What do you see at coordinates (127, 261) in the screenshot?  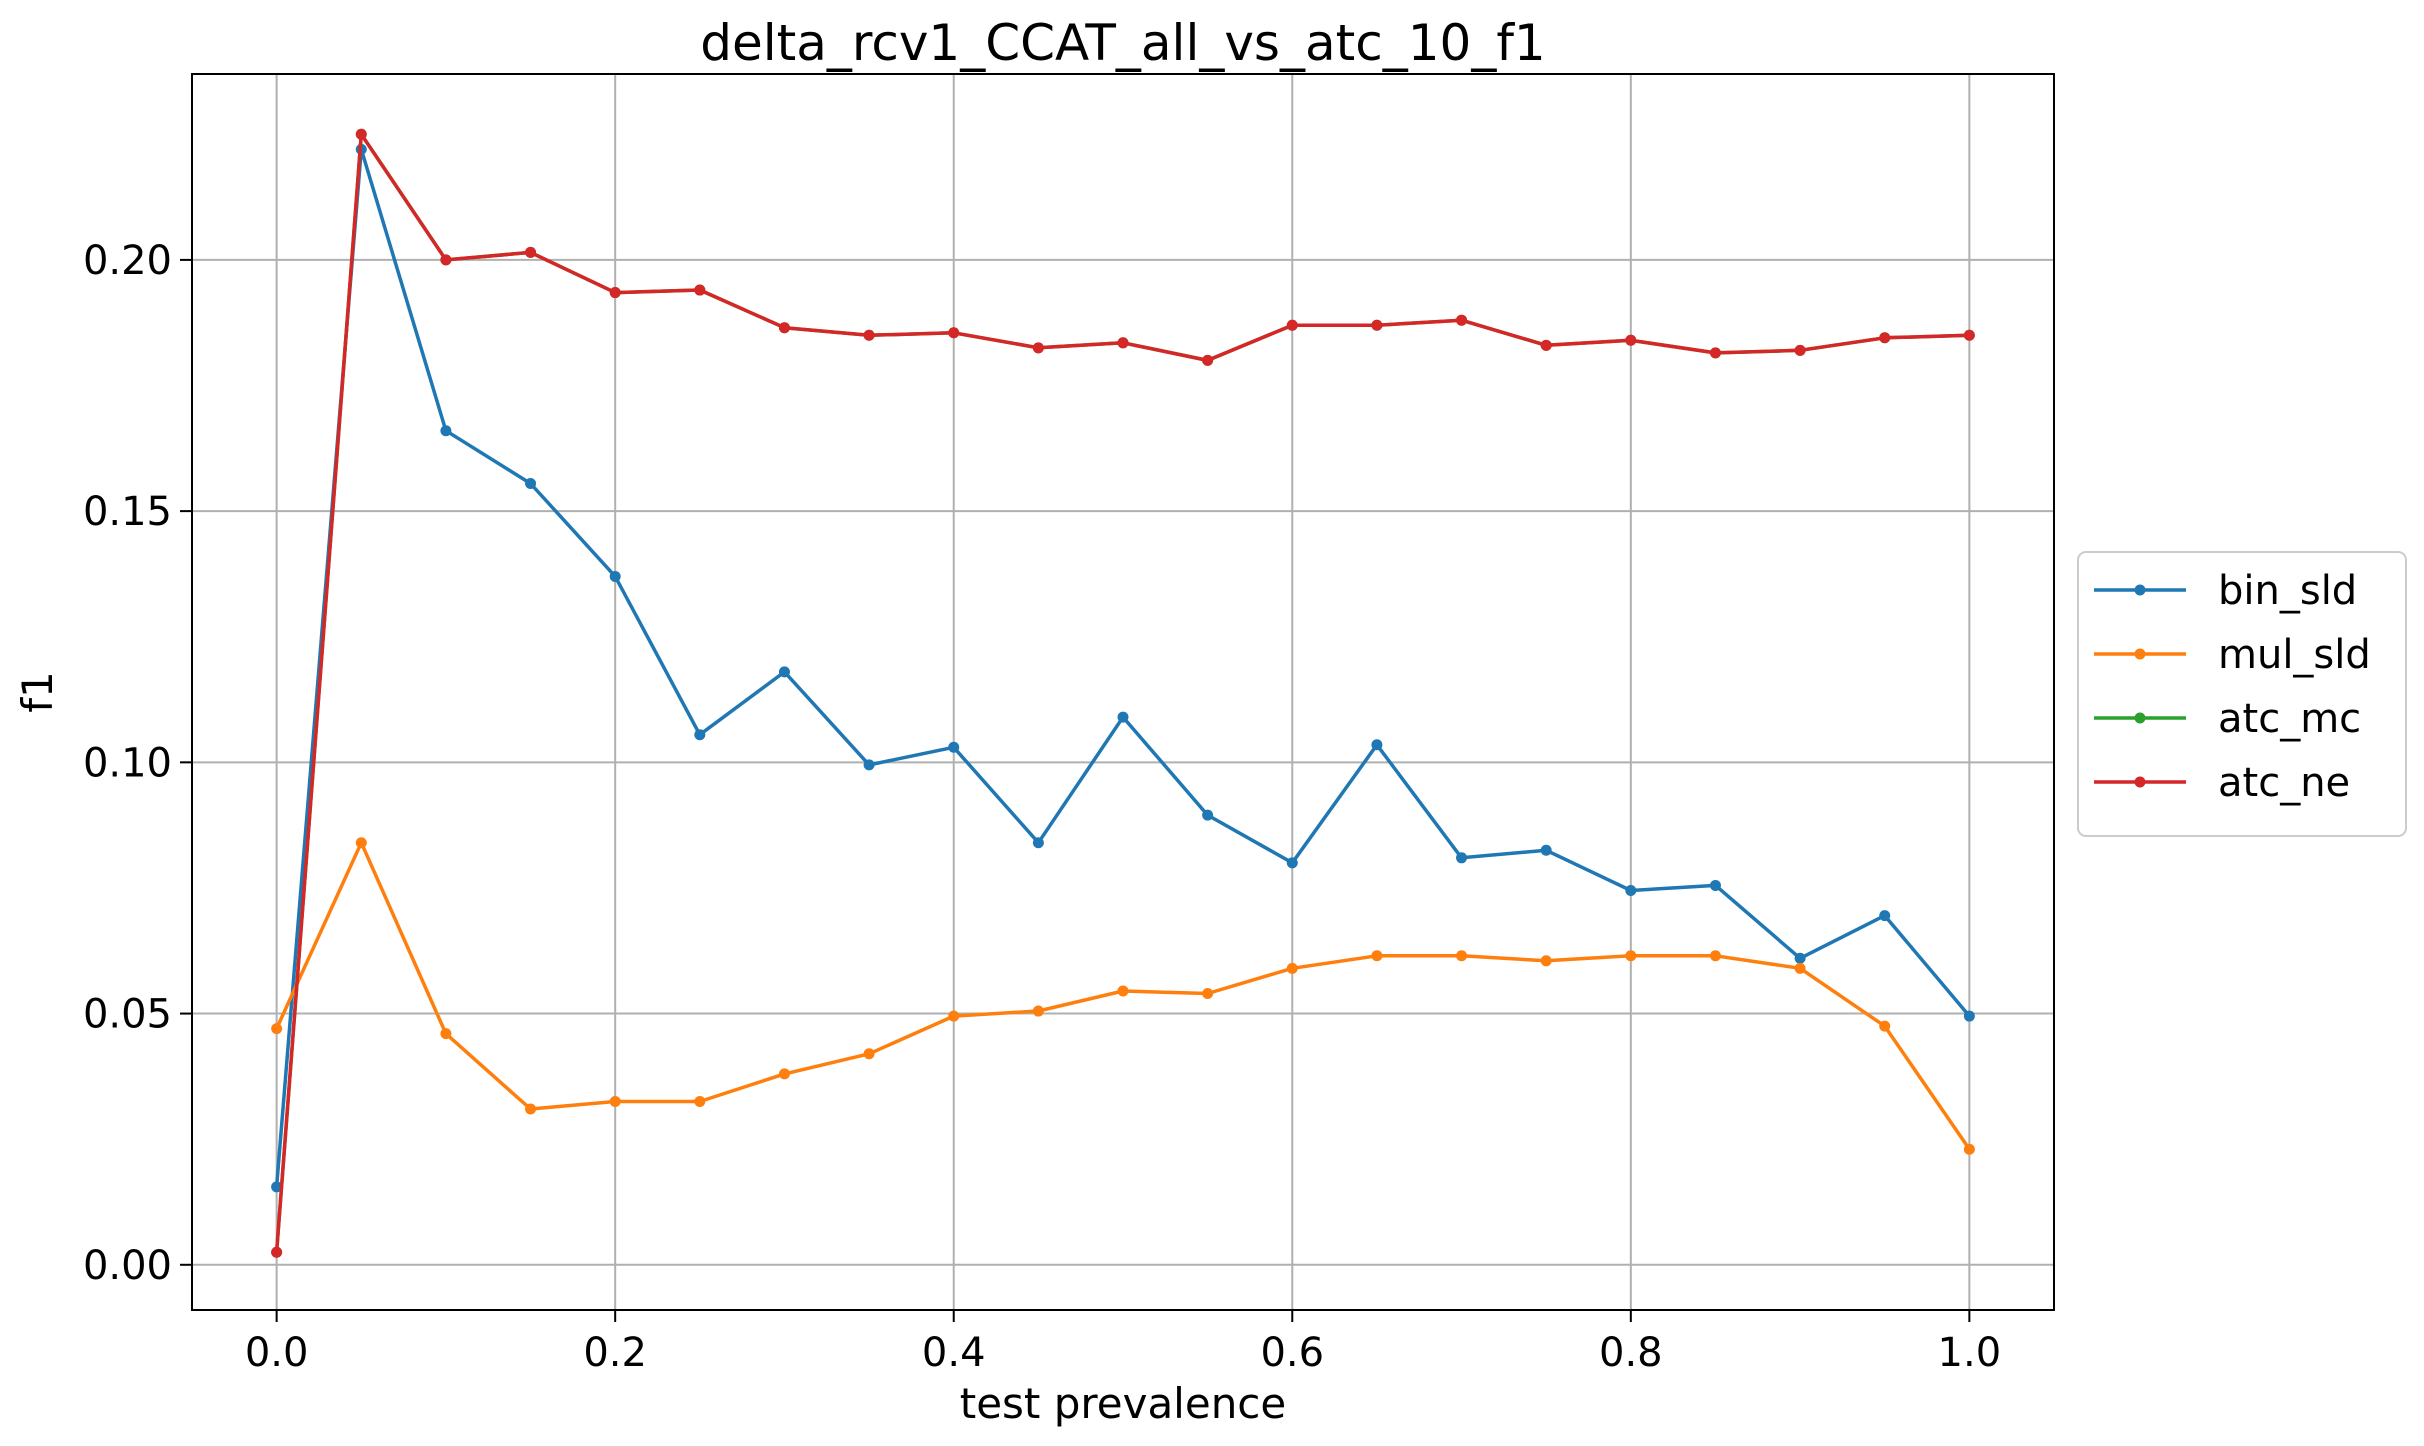 I see `y-tick-label: 0.20` at bounding box center [127, 261].